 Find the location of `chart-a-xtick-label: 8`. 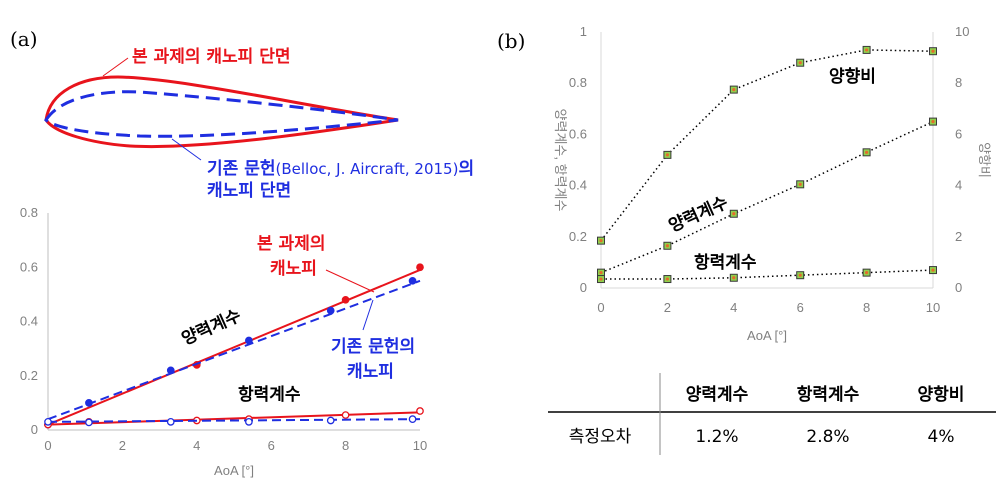

chart-a-xtick-label: 8 is located at coordinates (345, 445).